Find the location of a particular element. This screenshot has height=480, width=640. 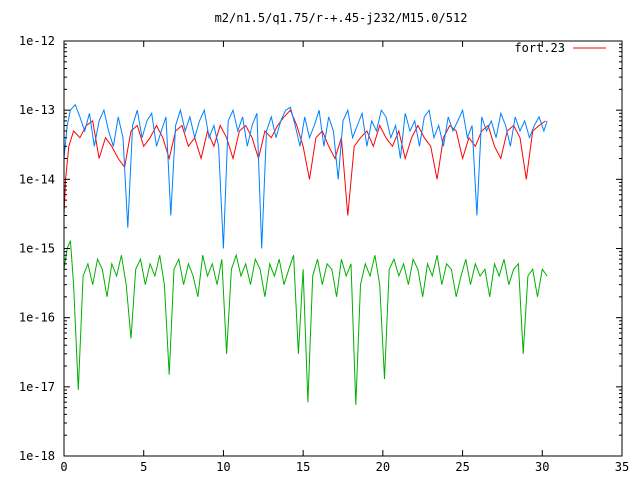

legend-label: fort.23 is located at coordinates (539, 48).